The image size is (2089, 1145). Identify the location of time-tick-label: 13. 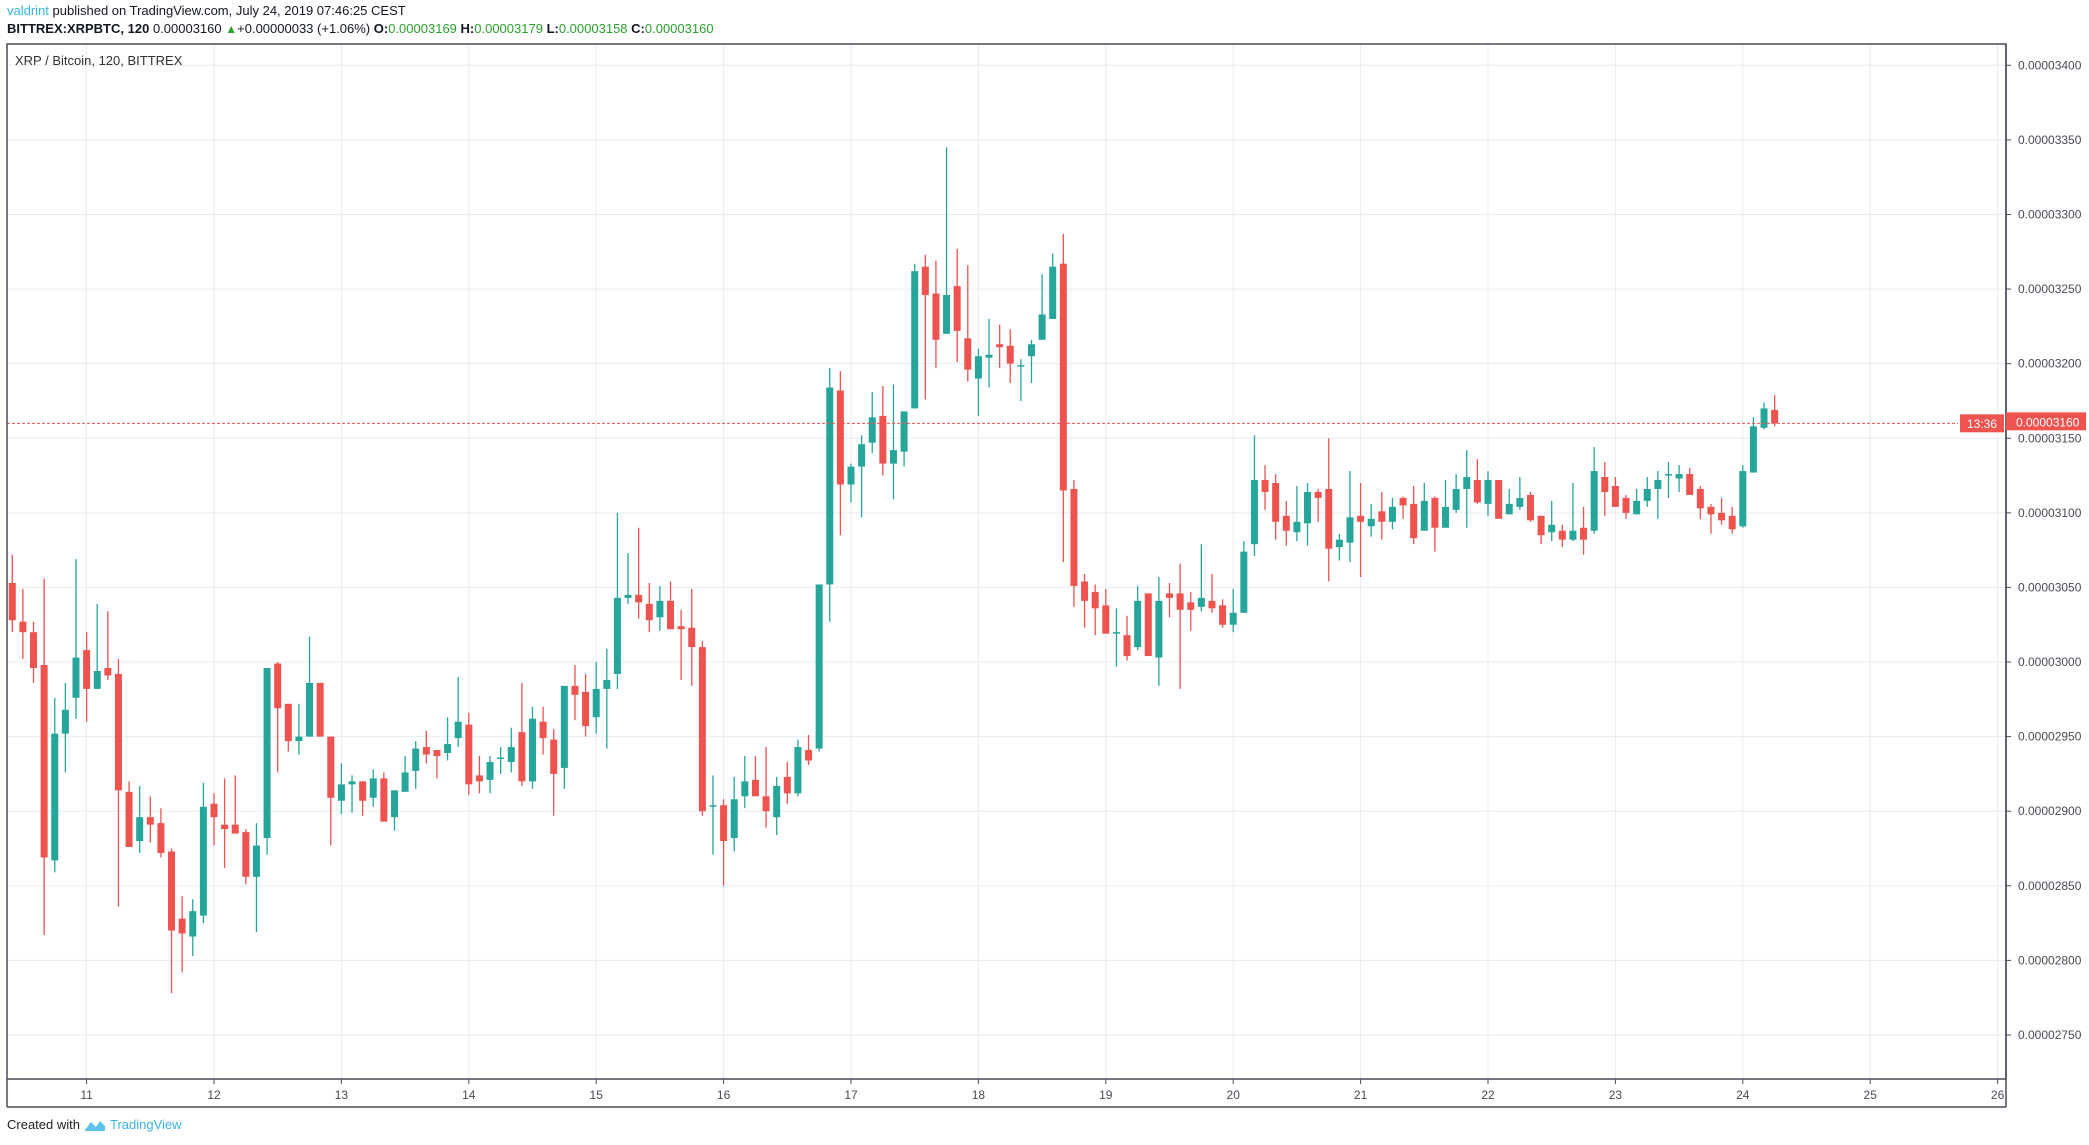
(342, 1095).